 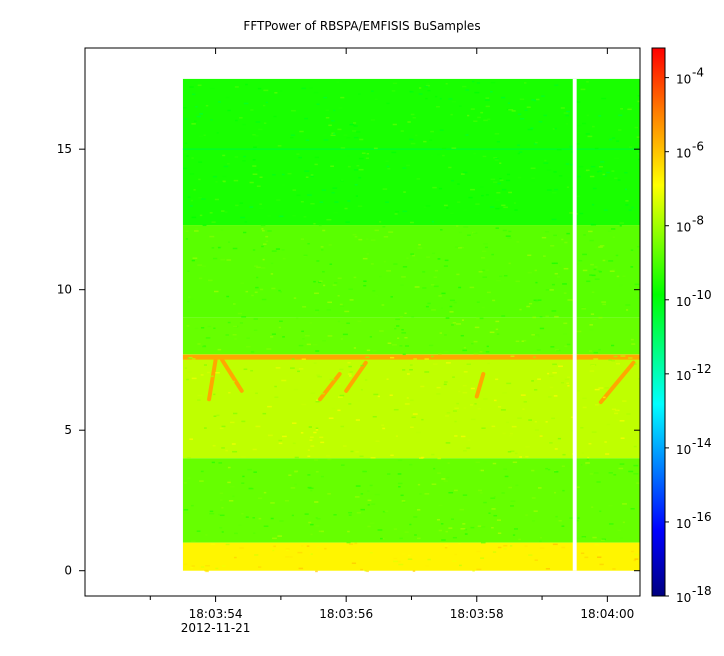 What do you see at coordinates (698, 221) in the screenshot?
I see `colorbar-tick-exponent: -8` at bounding box center [698, 221].